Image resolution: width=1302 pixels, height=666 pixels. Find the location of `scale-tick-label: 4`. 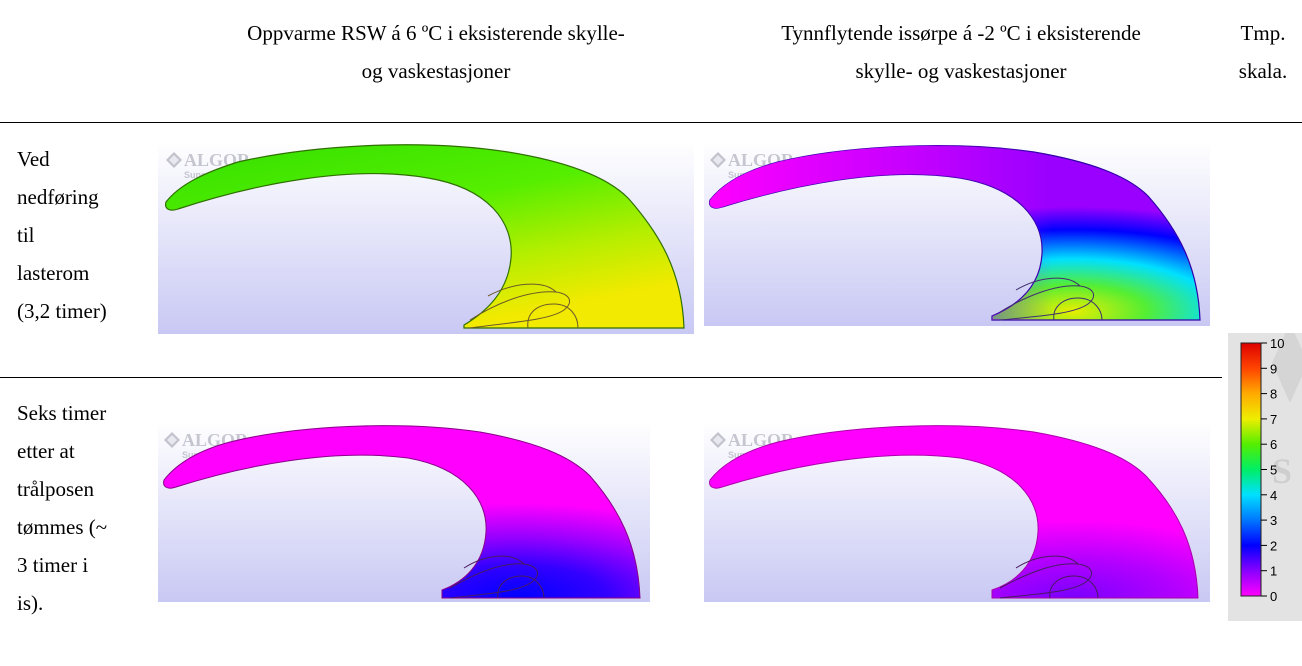

scale-tick-label: 4 is located at coordinates (1273, 495).